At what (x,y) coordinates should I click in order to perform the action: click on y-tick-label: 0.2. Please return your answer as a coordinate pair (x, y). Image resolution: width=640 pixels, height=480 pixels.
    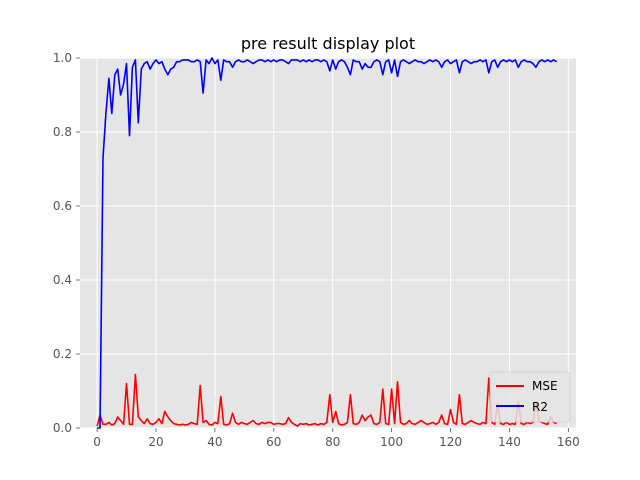
    Looking at the image, I should click on (62, 354).